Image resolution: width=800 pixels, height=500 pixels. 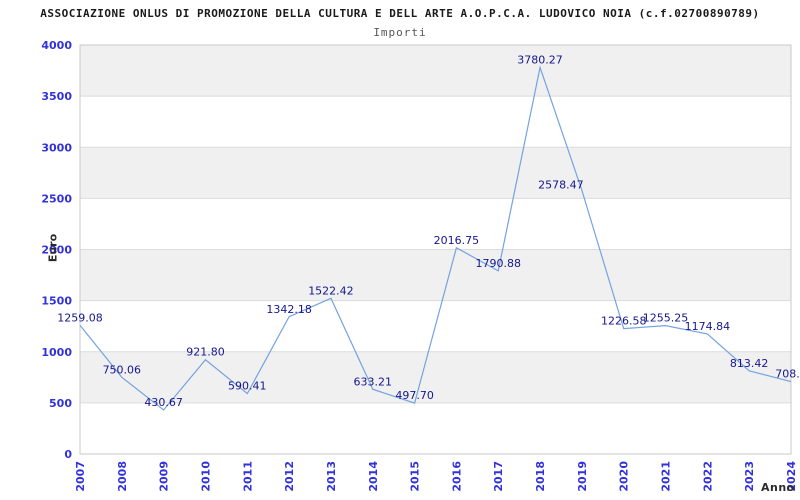 I want to click on y-tick-label: 500, so click(x=60, y=403).